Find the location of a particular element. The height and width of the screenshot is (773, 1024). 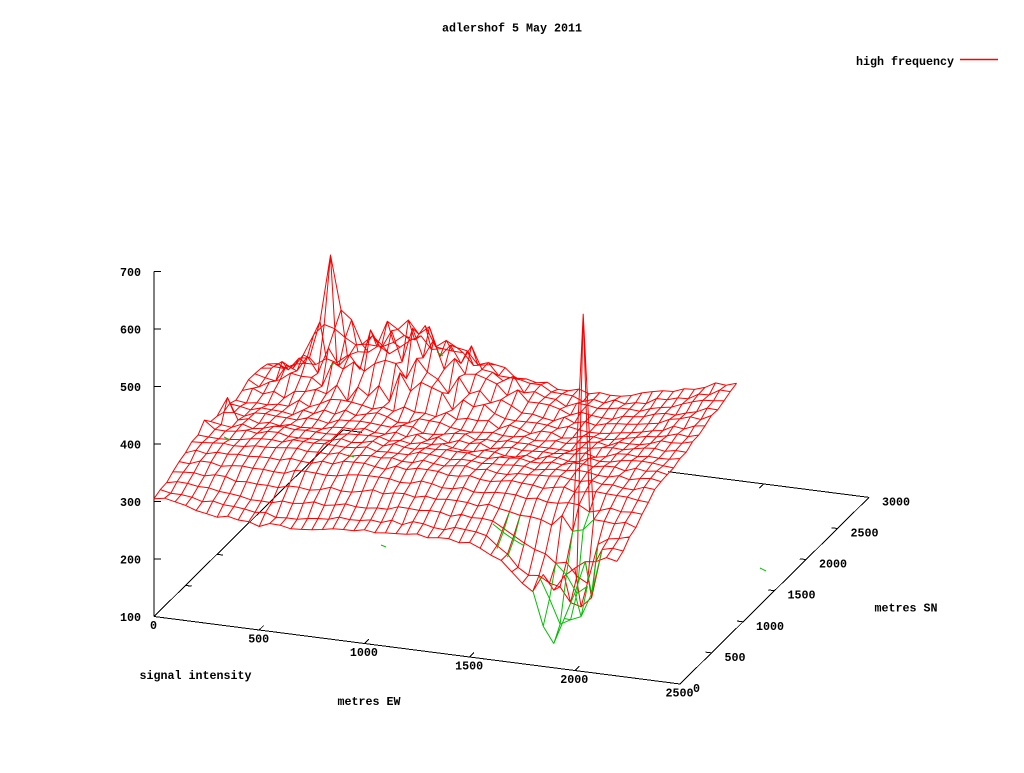

svg-text: adlershof 5 May 2011 is located at coordinates (512, 29).